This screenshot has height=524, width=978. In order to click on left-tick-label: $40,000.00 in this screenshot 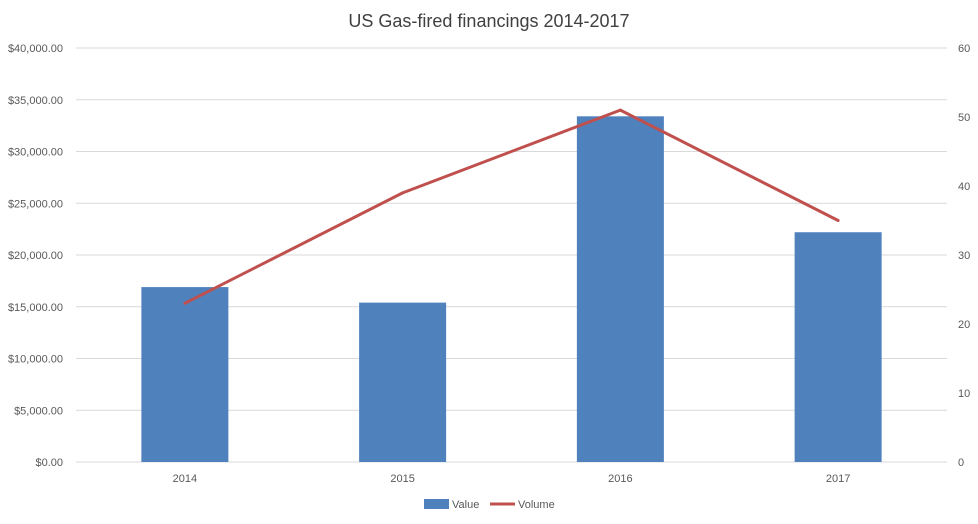, I will do `click(35, 49)`.